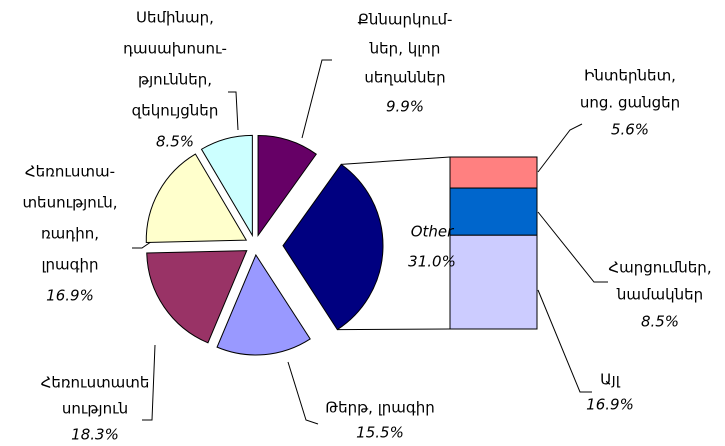 The image size is (725, 446). What do you see at coordinates (405, 107) in the screenshot?
I see `value-label: 9.9%` at bounding box center [405, 107].